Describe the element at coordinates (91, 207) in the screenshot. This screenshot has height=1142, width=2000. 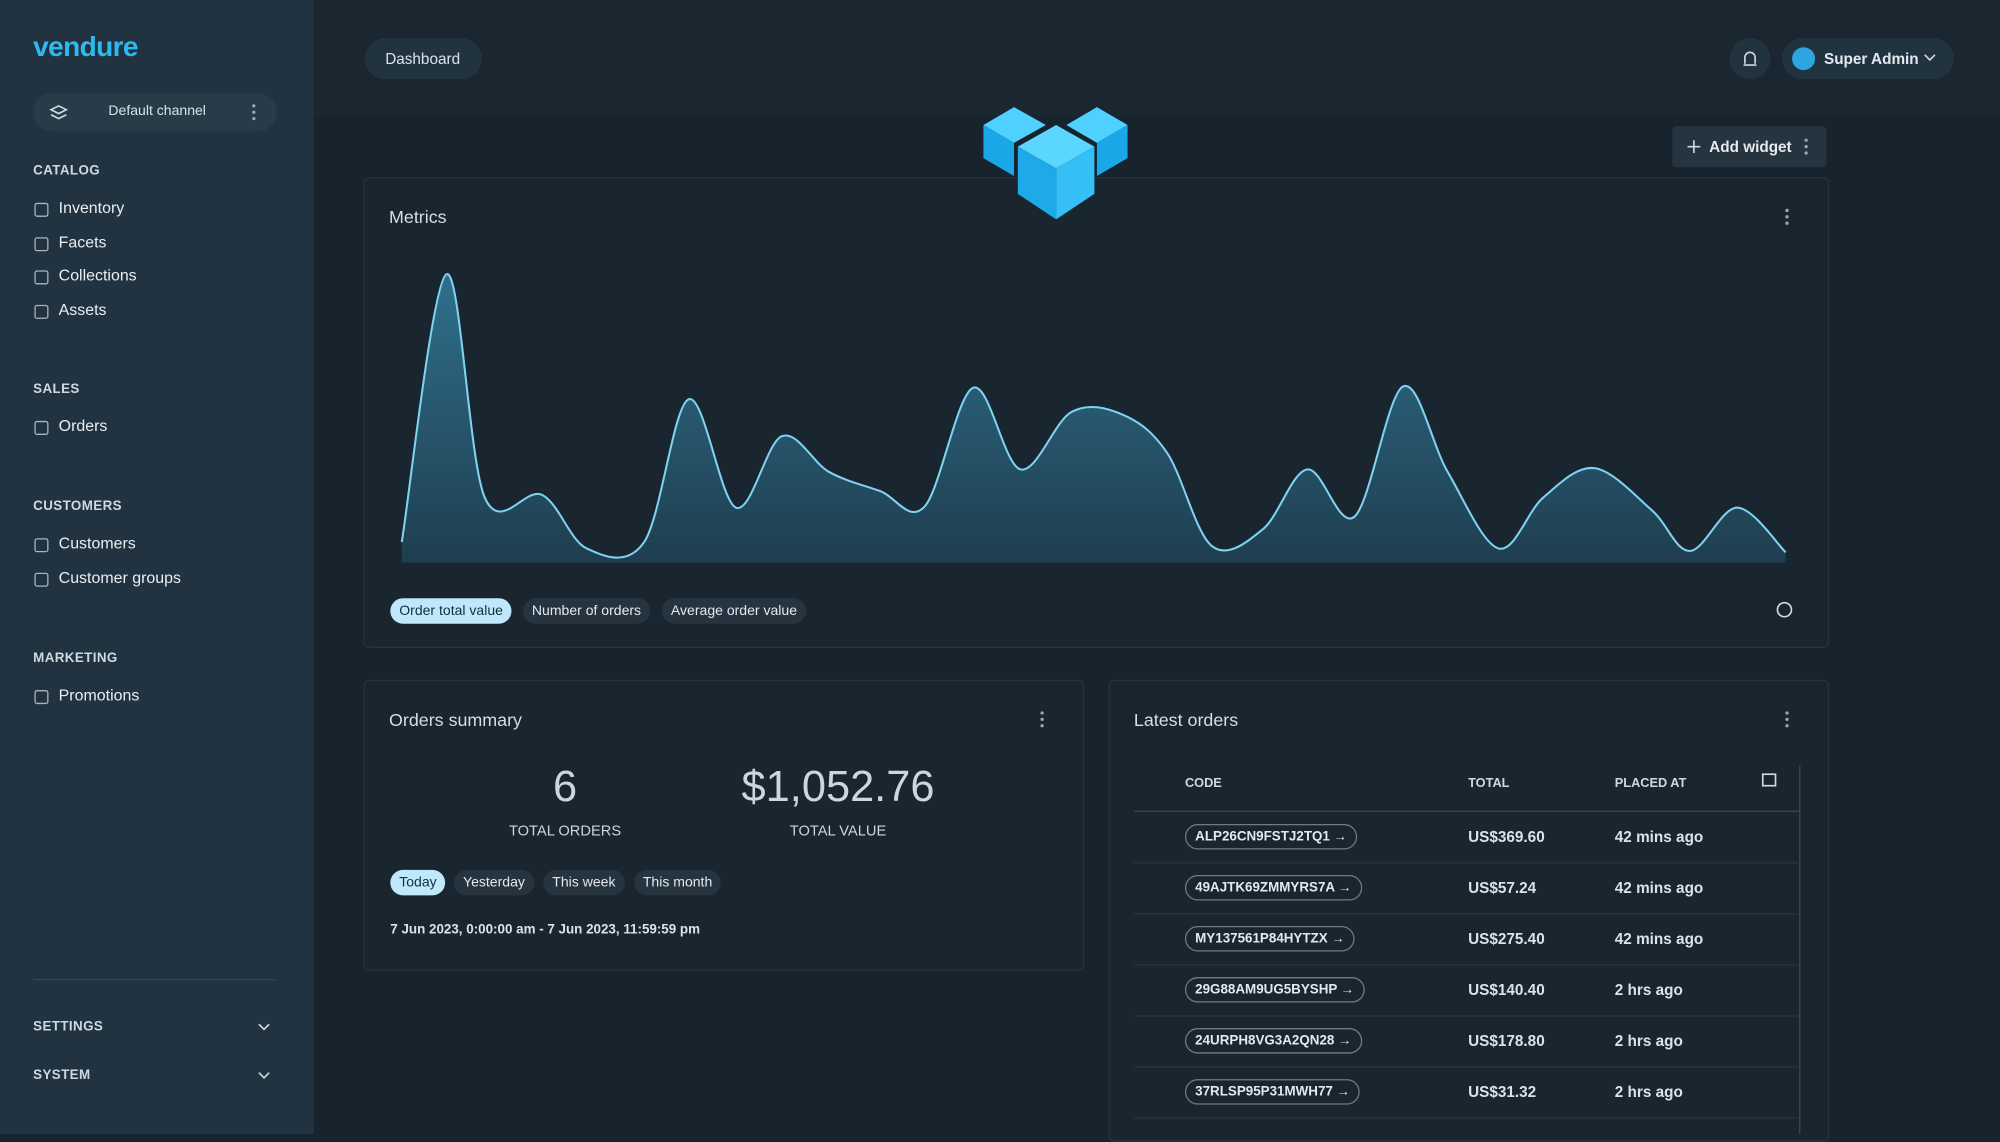
I see `nav-item: Inventory` at that location.